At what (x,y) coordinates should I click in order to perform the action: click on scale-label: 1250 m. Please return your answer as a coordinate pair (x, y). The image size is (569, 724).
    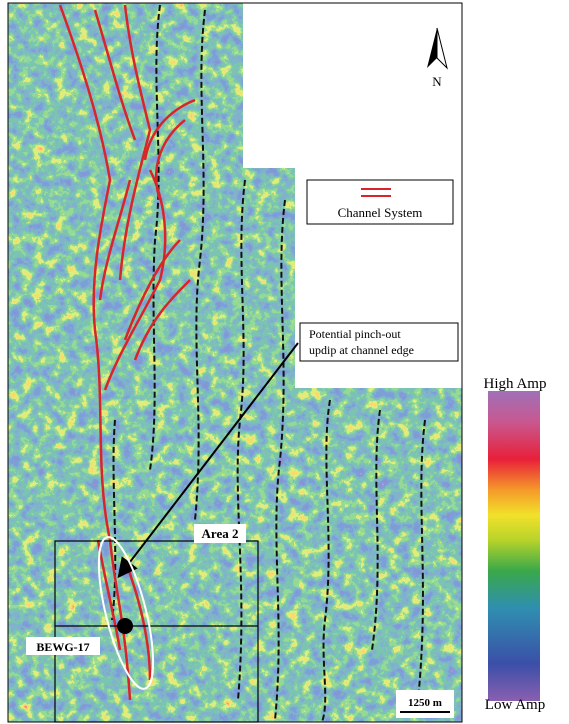
    Looking at the image, I should click on (425, 703).